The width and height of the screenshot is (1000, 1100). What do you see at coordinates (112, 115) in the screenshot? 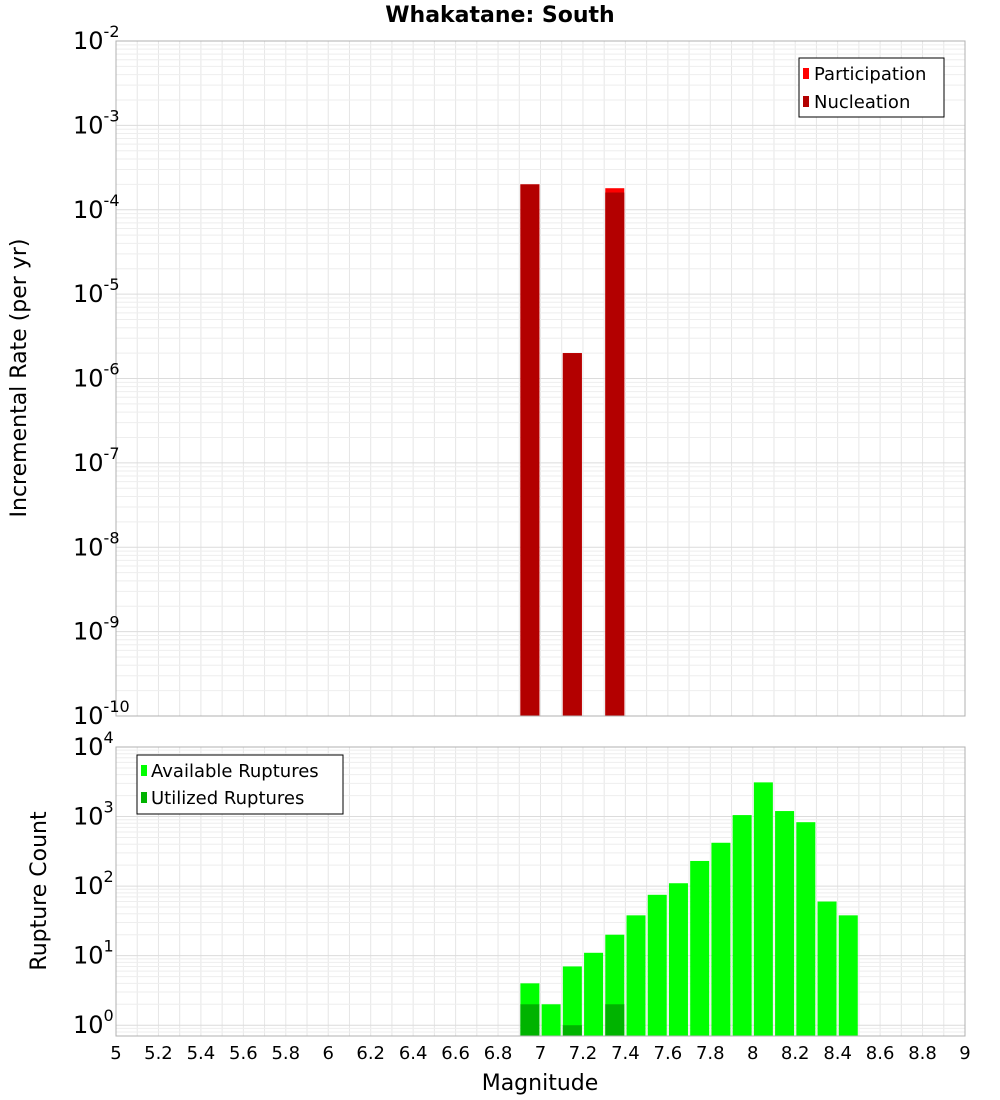
I see `top-y-tick-exp: -3` at bounding box center [112, 115].